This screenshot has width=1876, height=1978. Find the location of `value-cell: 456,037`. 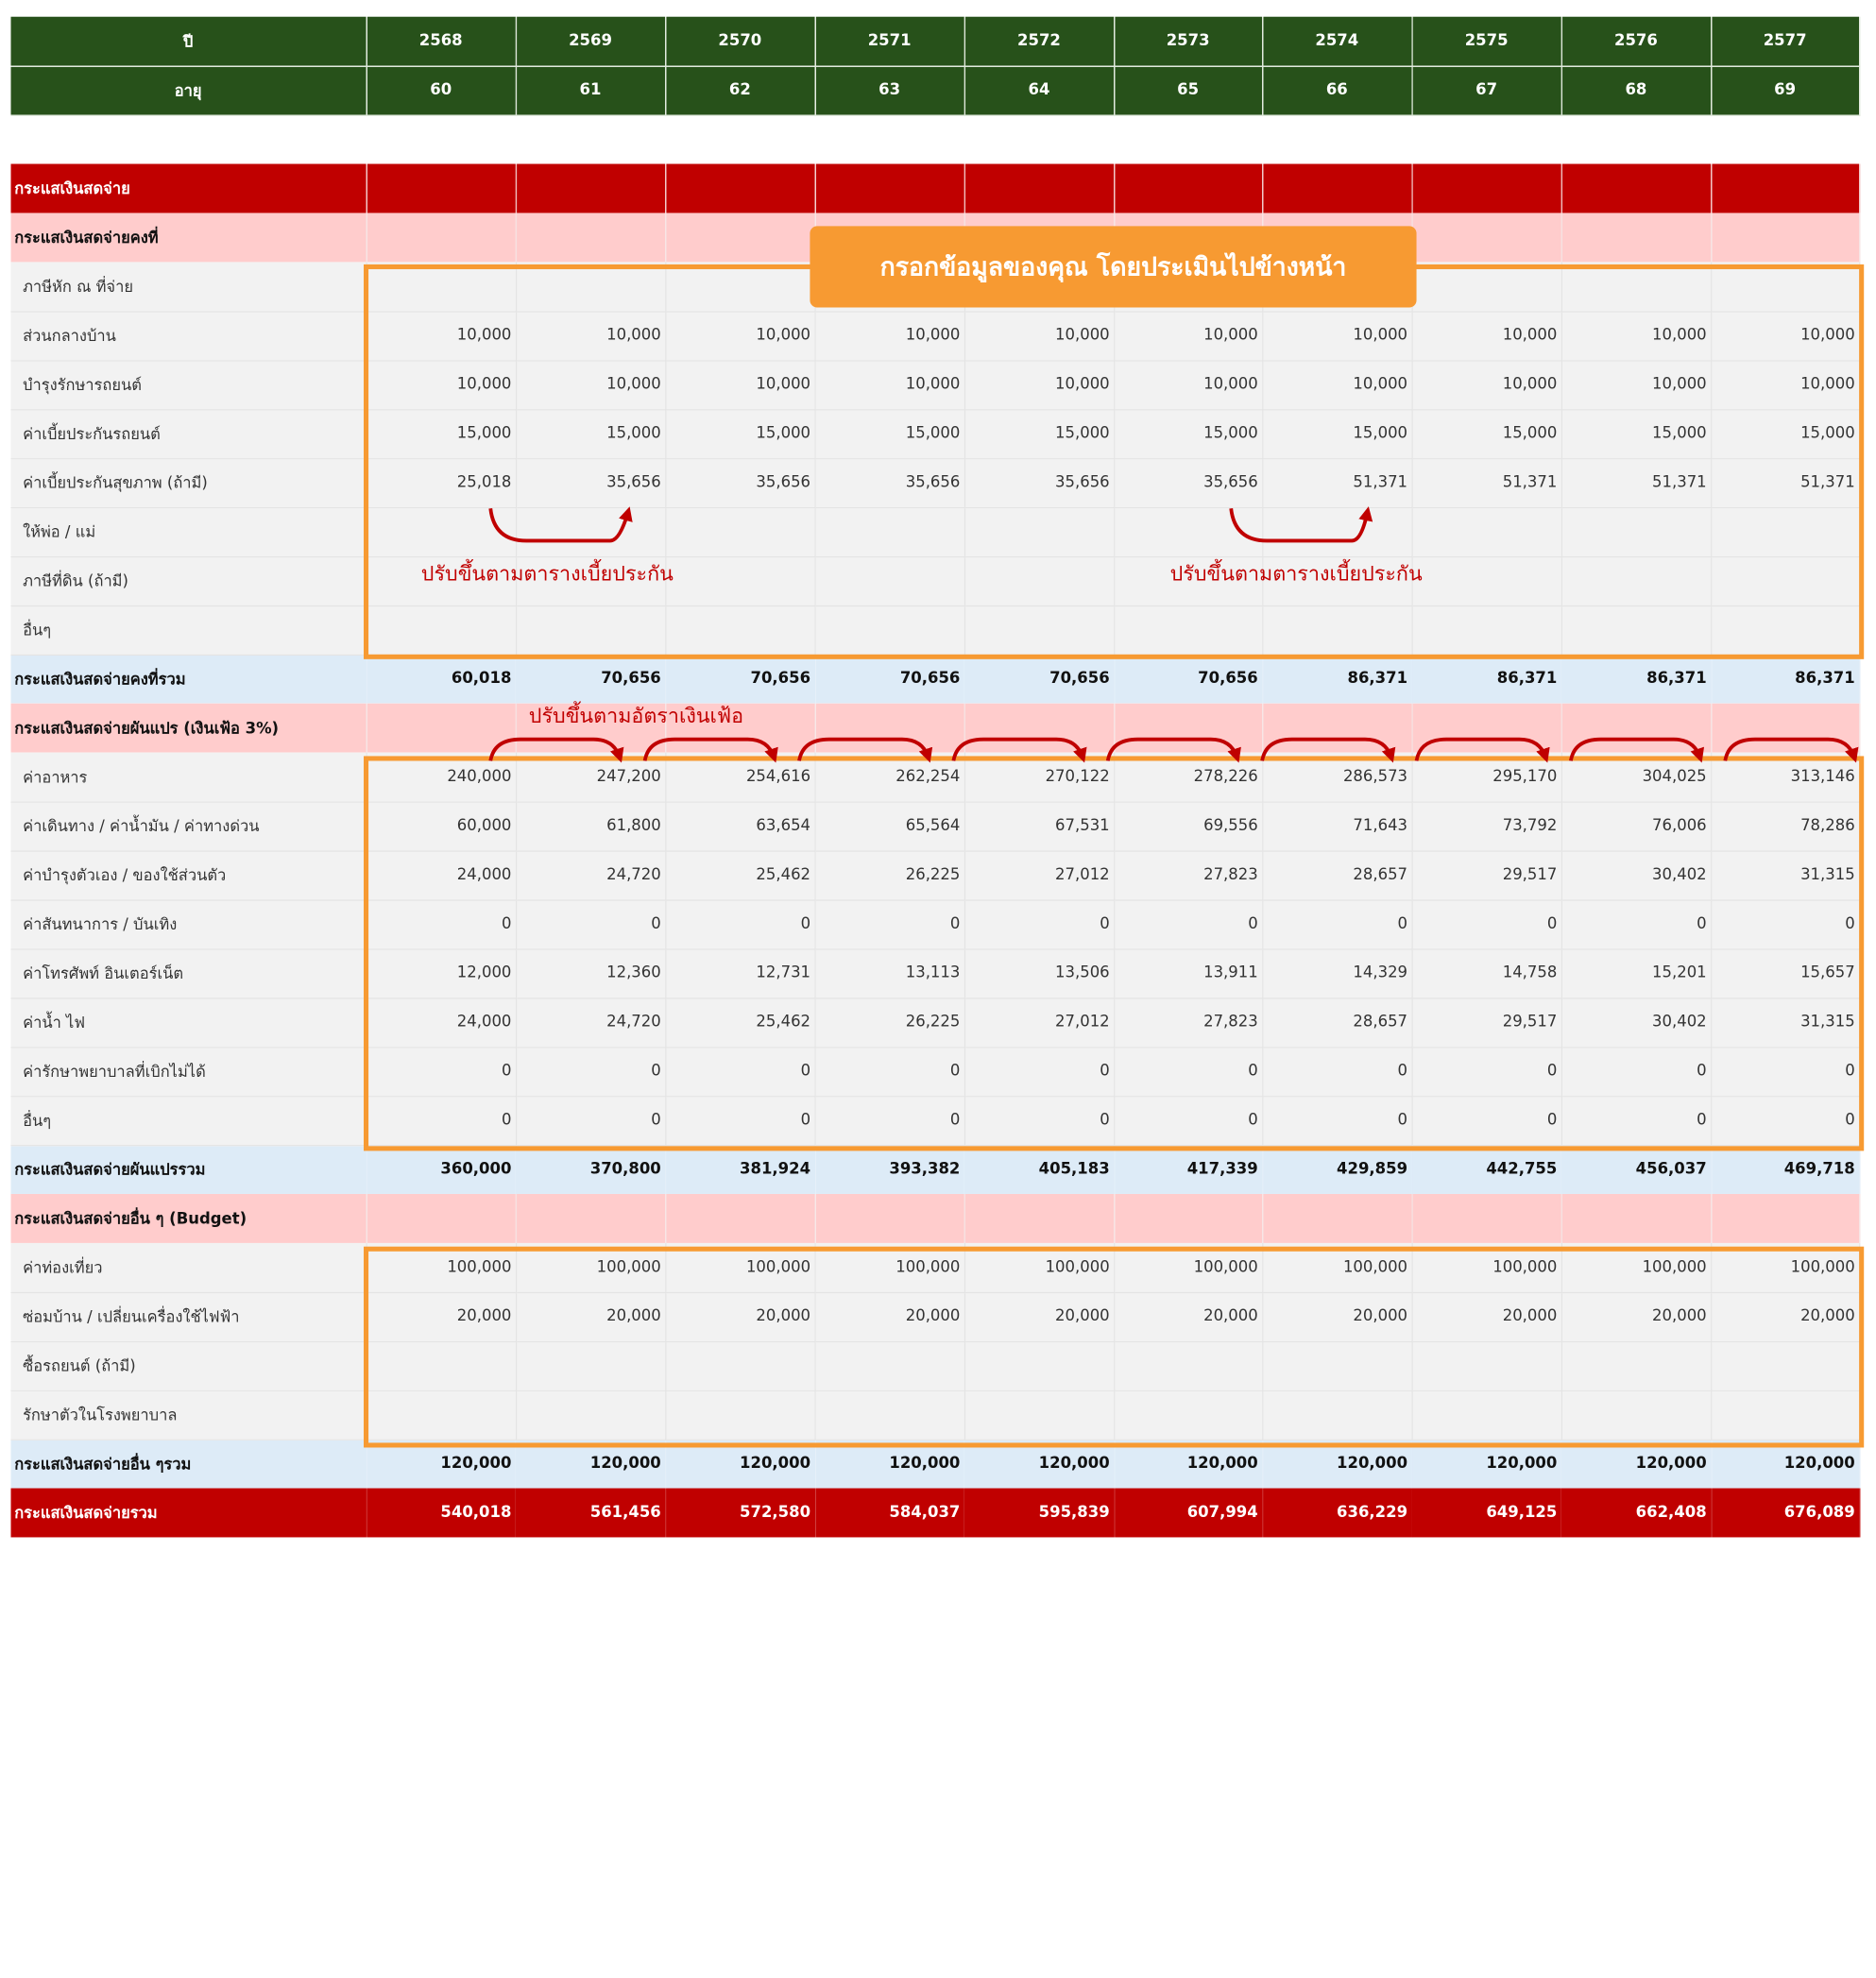

value-cell: 456,037 is located at coordinates (1636, 1169).